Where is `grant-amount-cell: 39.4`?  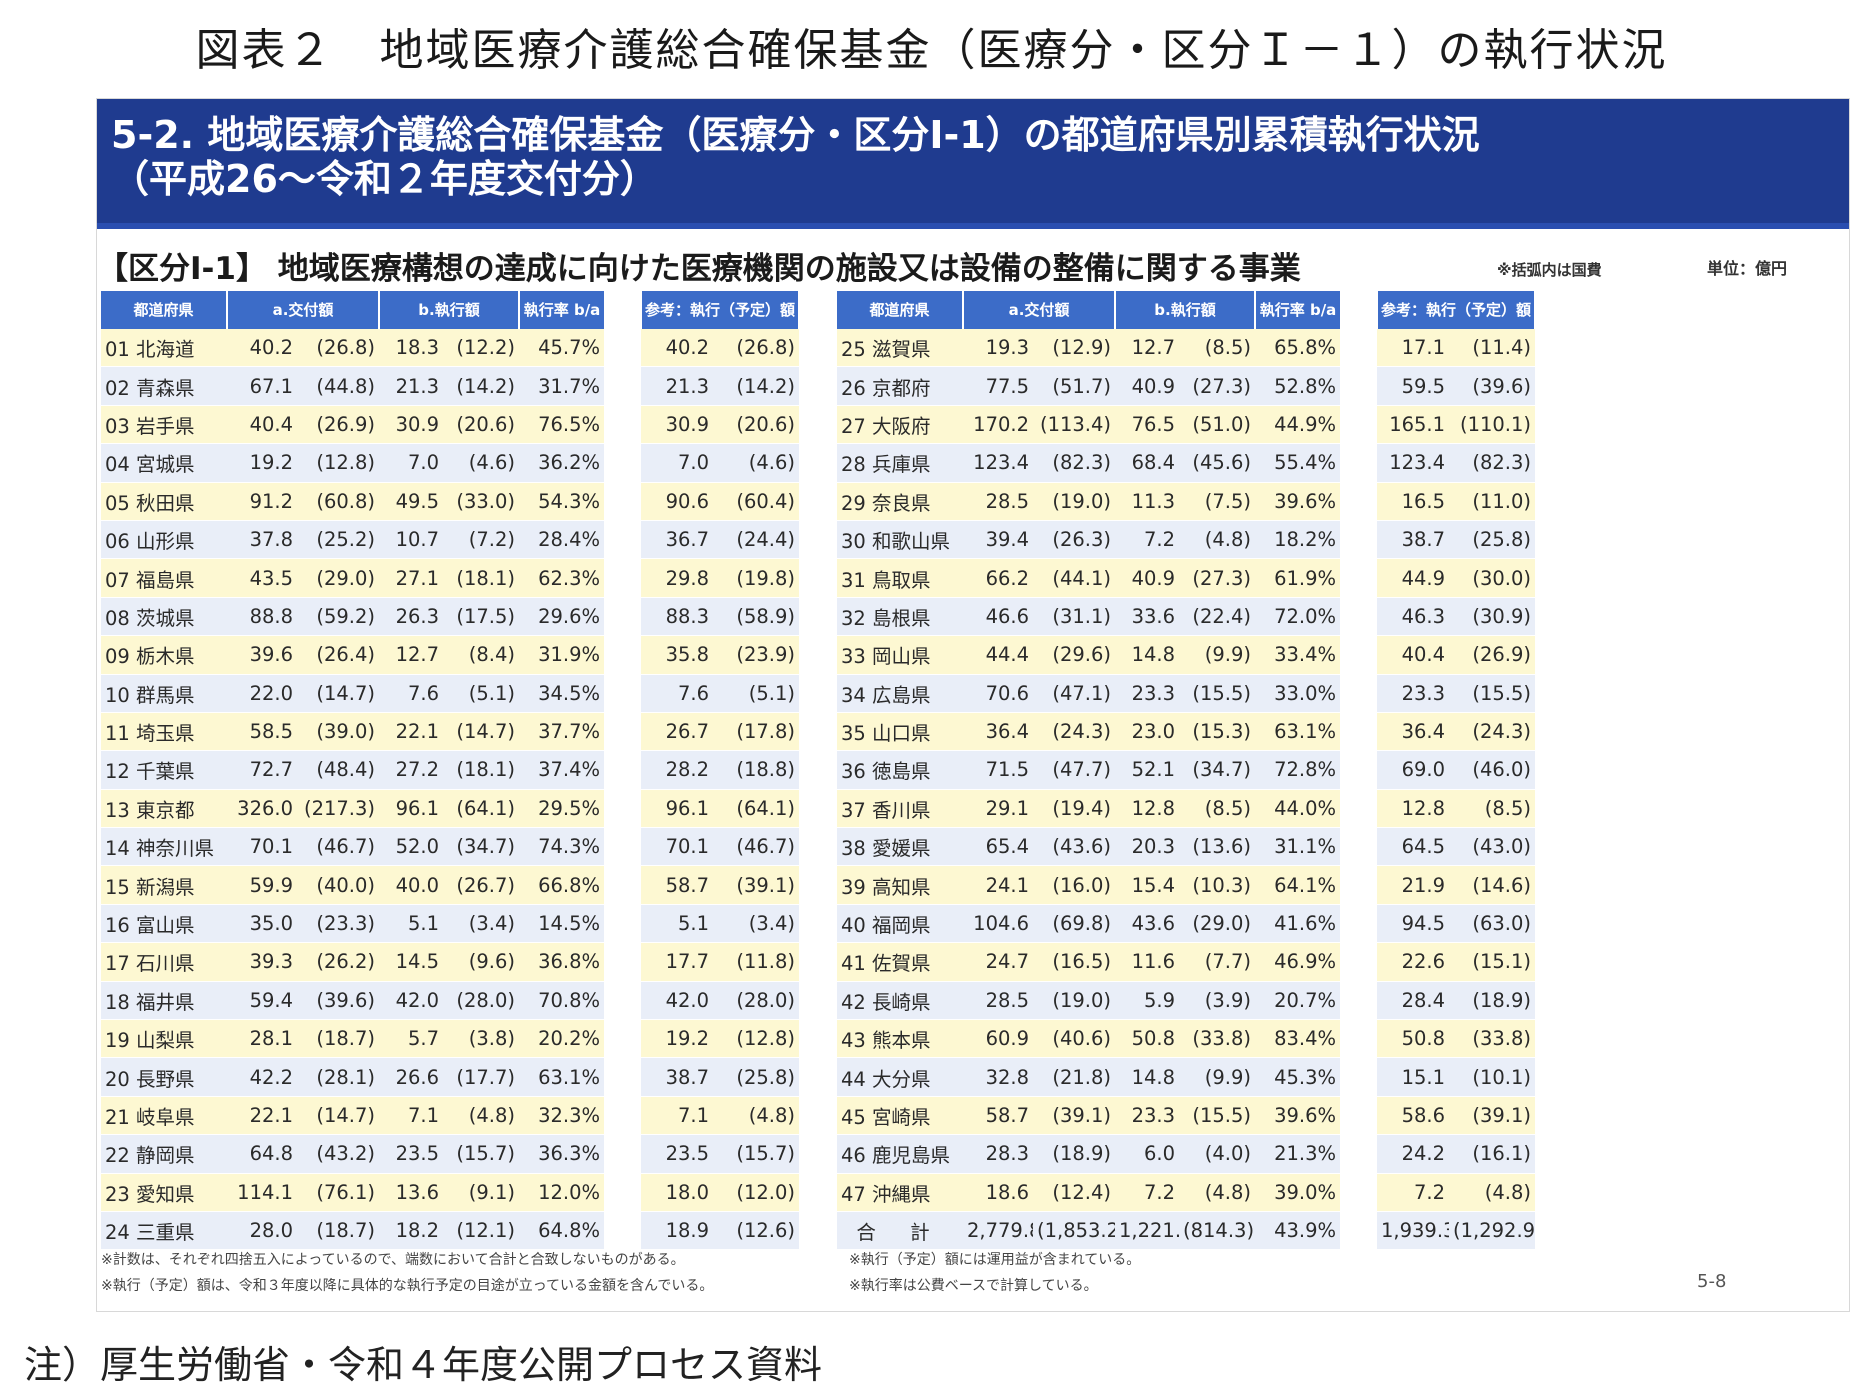 grant-amount-cell: 39.4 is located at coordinates (998, 540).